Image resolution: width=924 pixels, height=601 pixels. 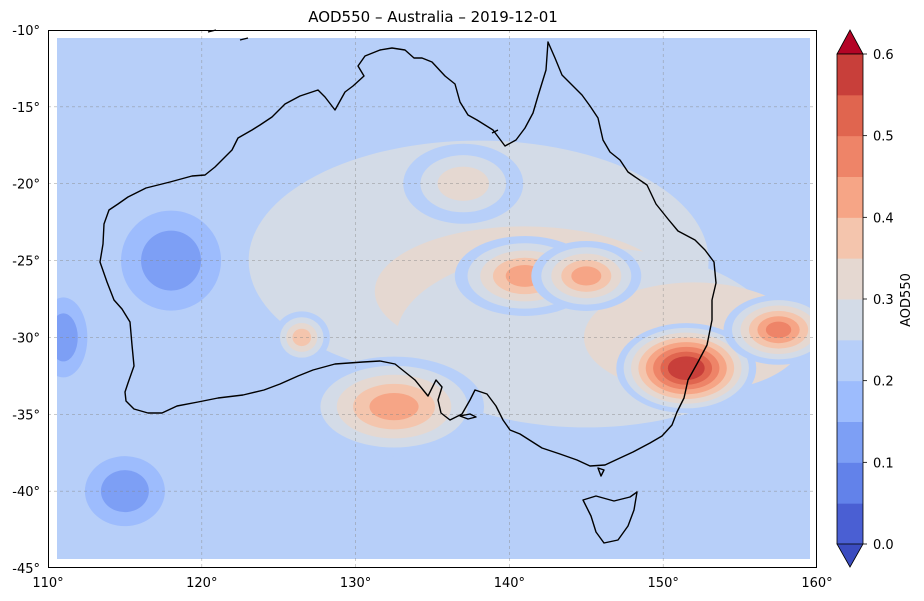 What do you see at coordinates (432, 583) in the screenshot?
I see `longitude-axis: 110° 120° 130° 140° 150° 160°` at bounding box center [432, 583].